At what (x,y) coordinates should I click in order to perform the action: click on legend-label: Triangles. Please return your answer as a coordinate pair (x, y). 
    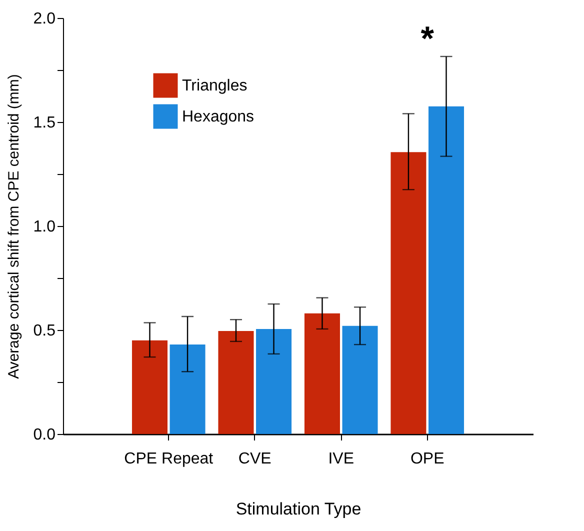
    Looking at the image, I should click on (215, 86).